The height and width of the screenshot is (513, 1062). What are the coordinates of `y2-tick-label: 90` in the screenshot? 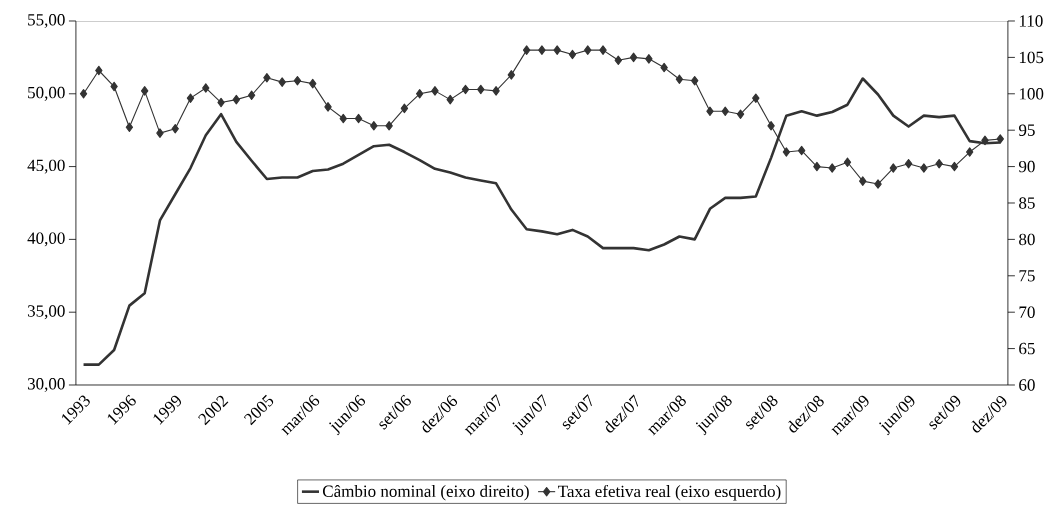 It's located at (1026, 166).